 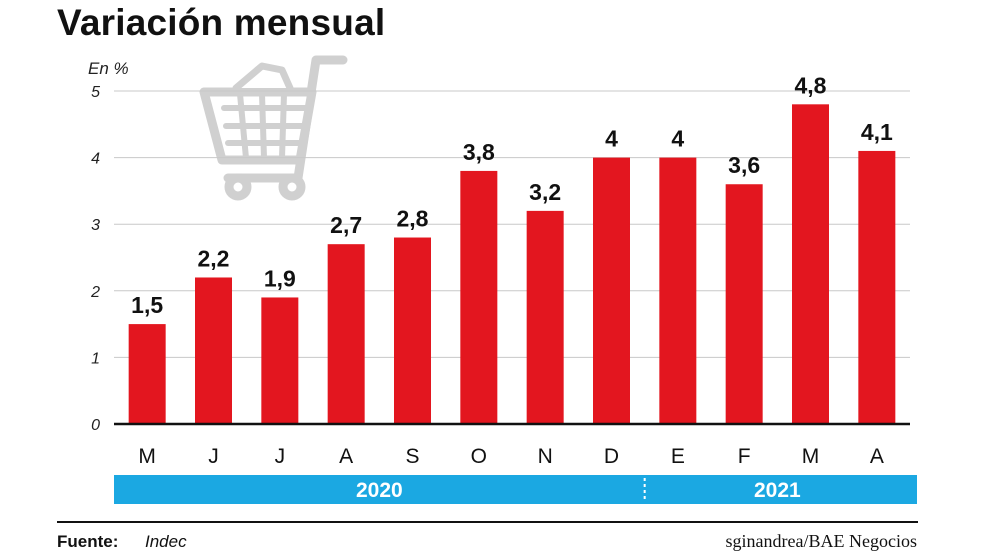 I want to click on y-axis-unit-label: En %, so click(x=108, y=68).